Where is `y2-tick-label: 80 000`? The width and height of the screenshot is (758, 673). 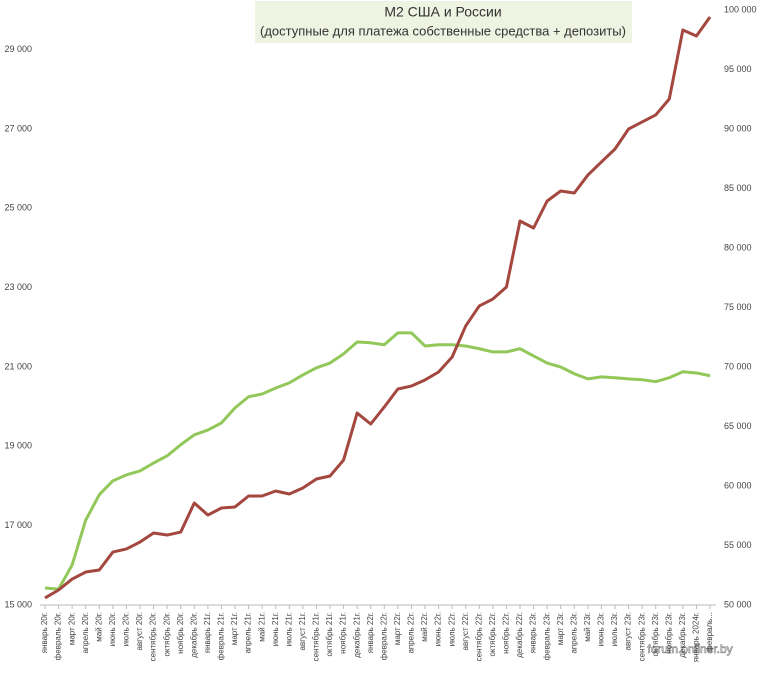
y2-tick-label: 80 000 is located at coordinates (738, 247).